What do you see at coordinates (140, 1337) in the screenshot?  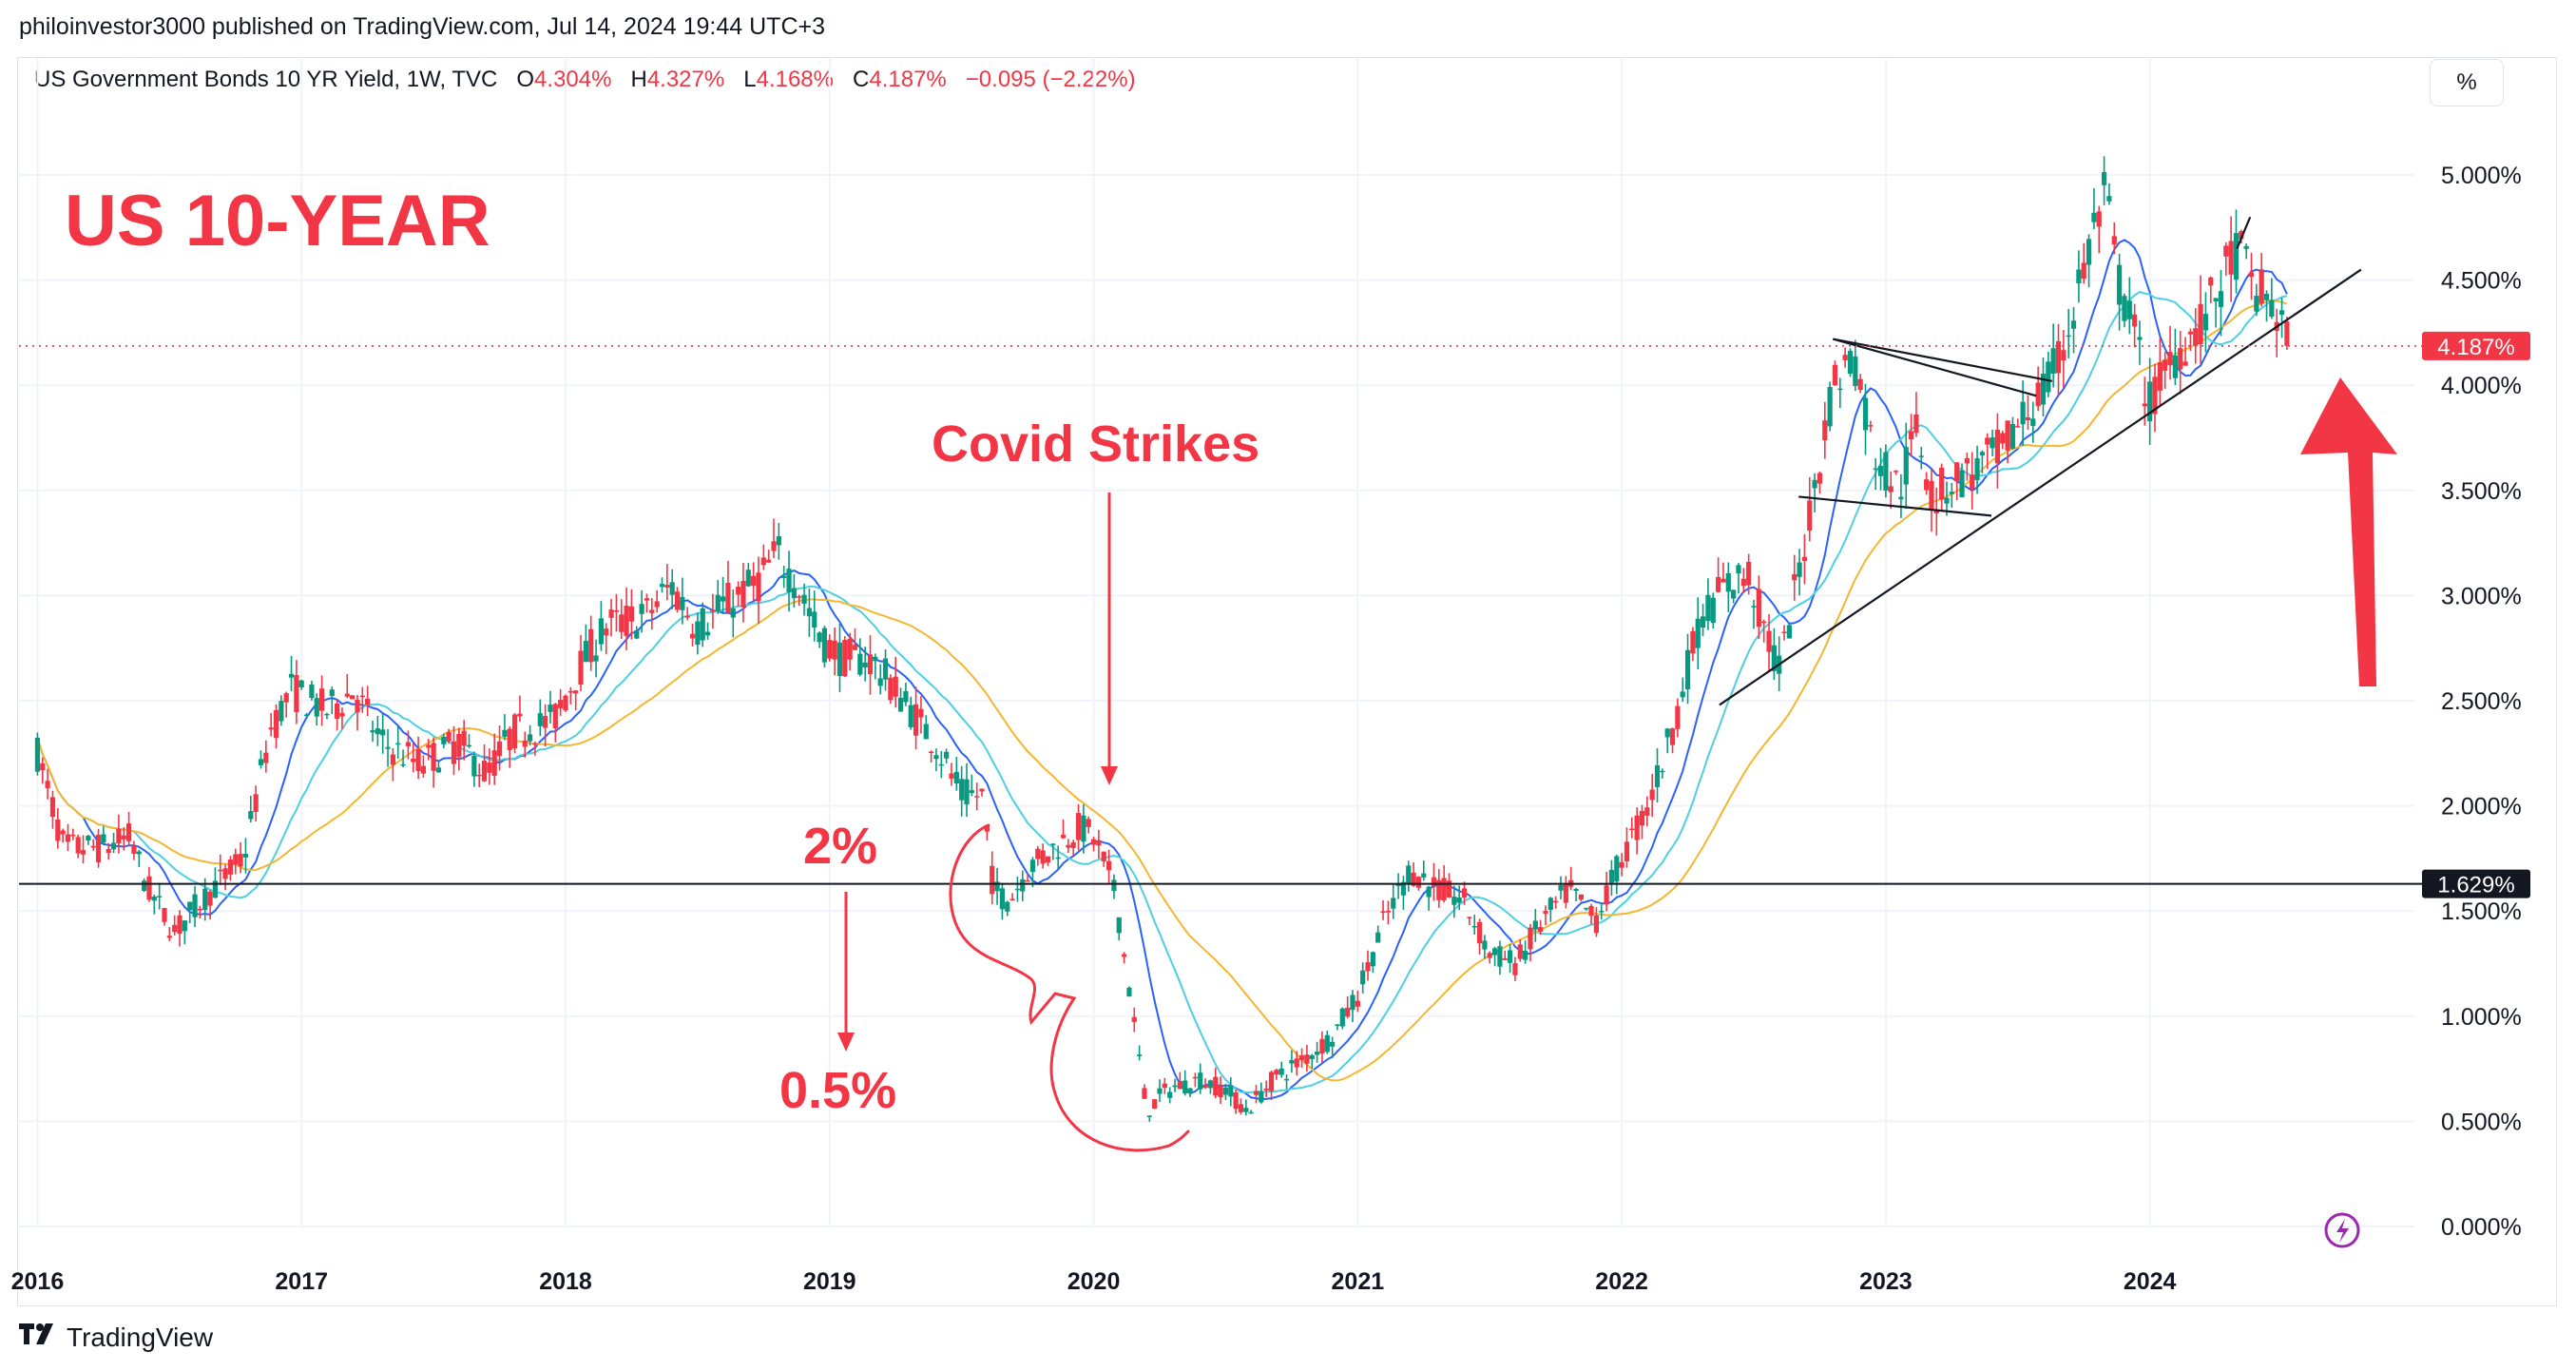 I see `footer-brand-text: TradingView` at bounding box center [140, 1337].